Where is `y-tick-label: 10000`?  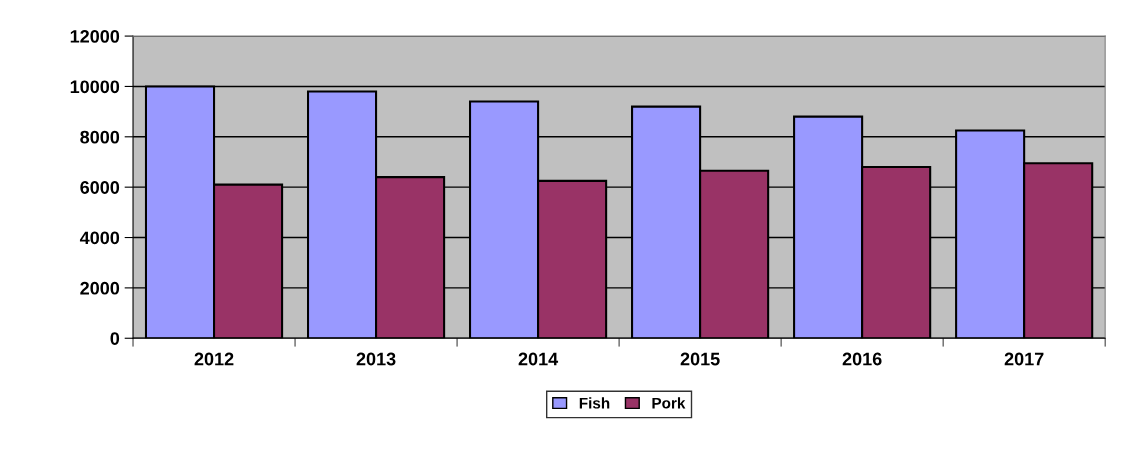 y-tick-label: 10000 is located at coordinates (95, 87).